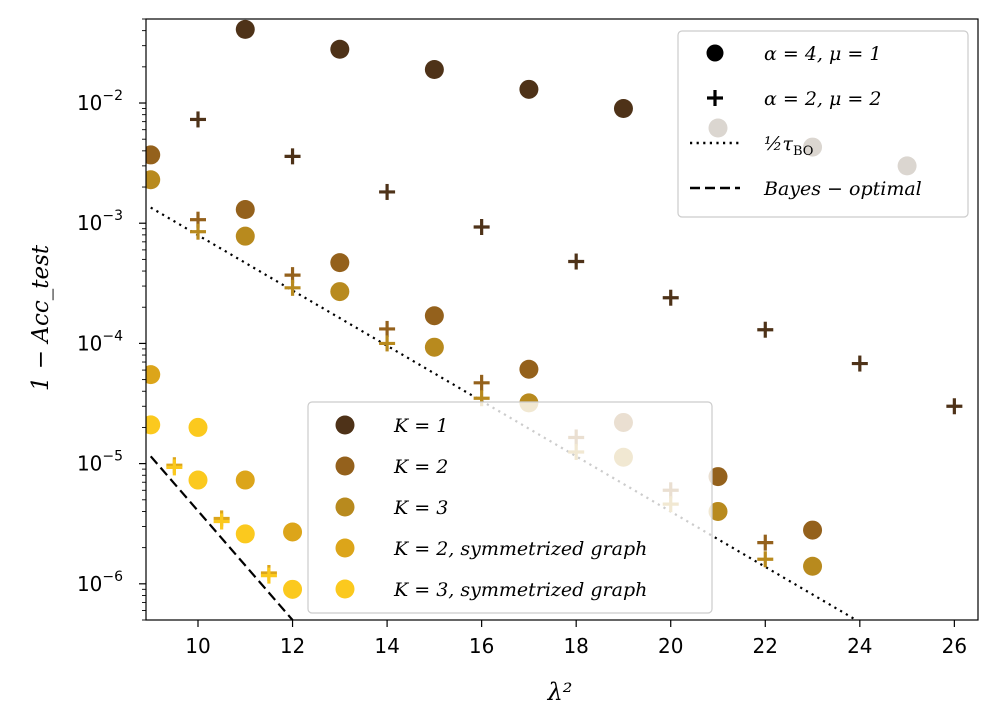 This screenshot has width=997, height=728. What do you see at coordinates (100, 582) in the screenshot?
I see `y-tick-label: 10⁻⁶` at bounding box center [100, 582].